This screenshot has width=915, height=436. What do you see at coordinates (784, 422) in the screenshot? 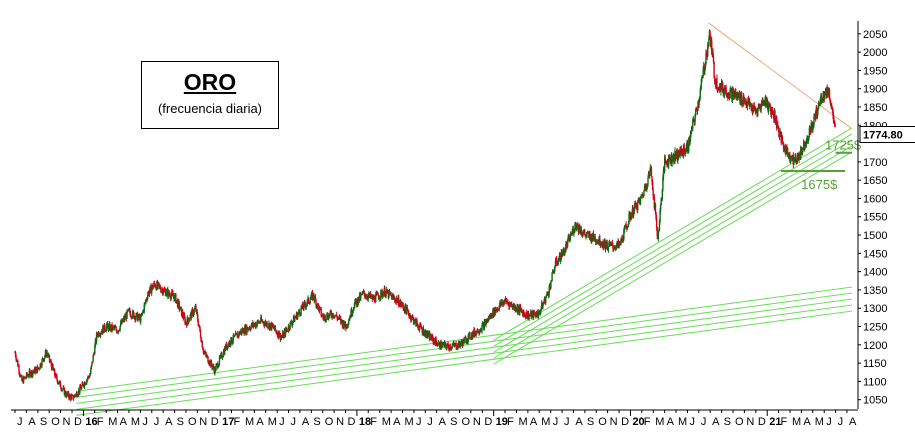
I see `x-tick-label: F` at bounding box center [784, 422].